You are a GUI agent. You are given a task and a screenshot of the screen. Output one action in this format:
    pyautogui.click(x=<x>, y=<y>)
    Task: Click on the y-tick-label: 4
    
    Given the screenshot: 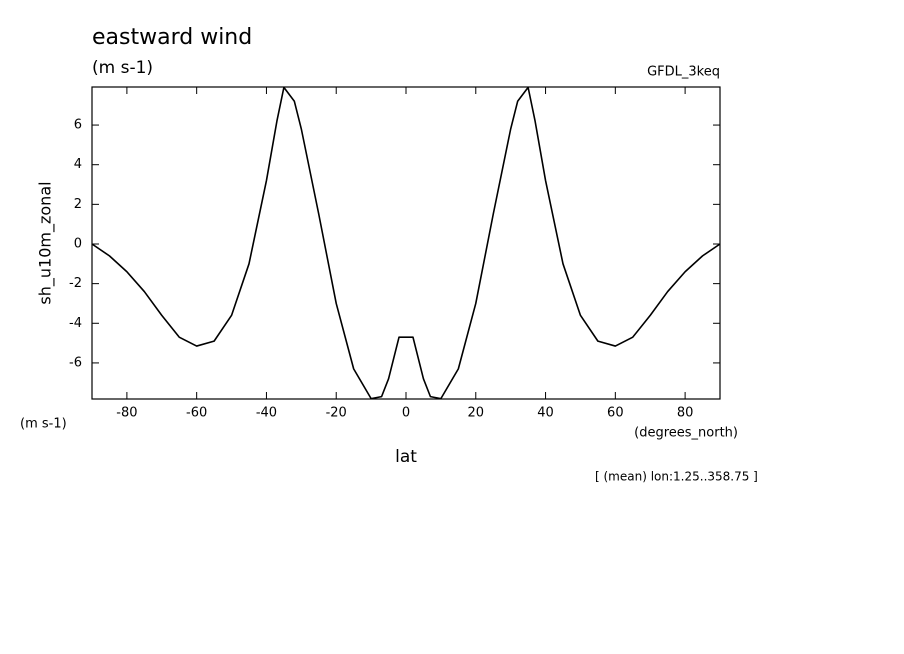 What is the action you would take?
    pyautogui.click(x=78, y=164)
    